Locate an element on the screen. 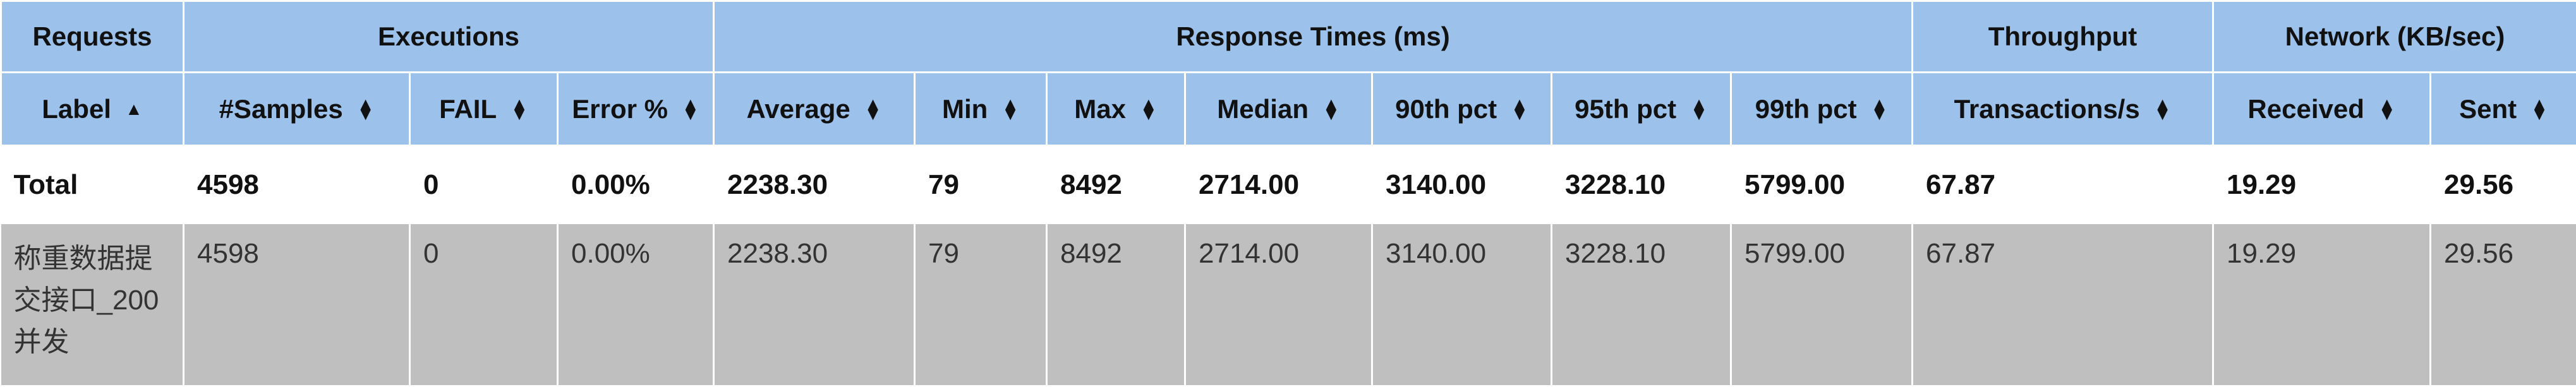 This screenshot has height=387, width=2576. total-cell-transactions: 67.87 is located at coordinates (2063, 185).